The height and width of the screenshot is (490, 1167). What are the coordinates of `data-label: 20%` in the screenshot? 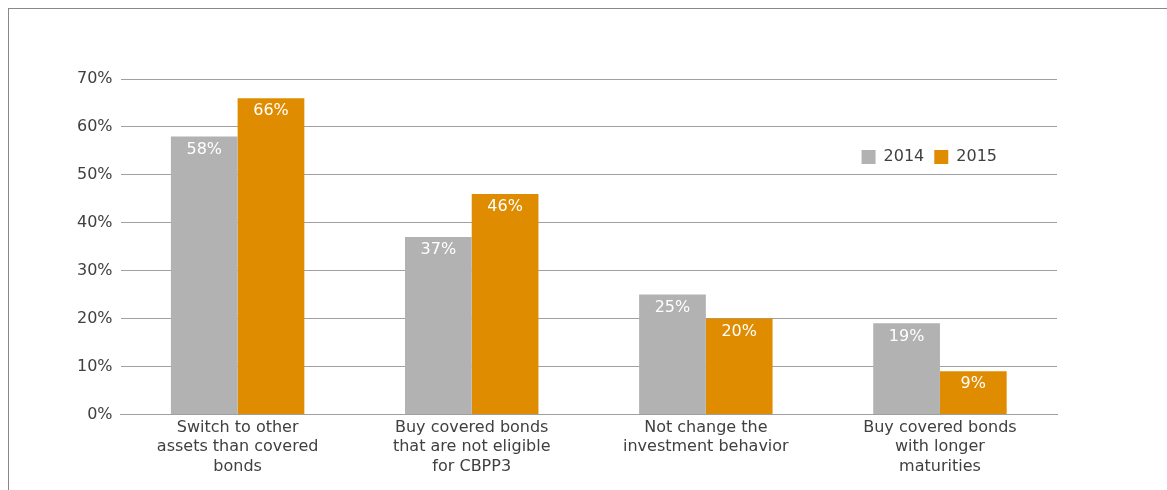 It's located at (739, 330).